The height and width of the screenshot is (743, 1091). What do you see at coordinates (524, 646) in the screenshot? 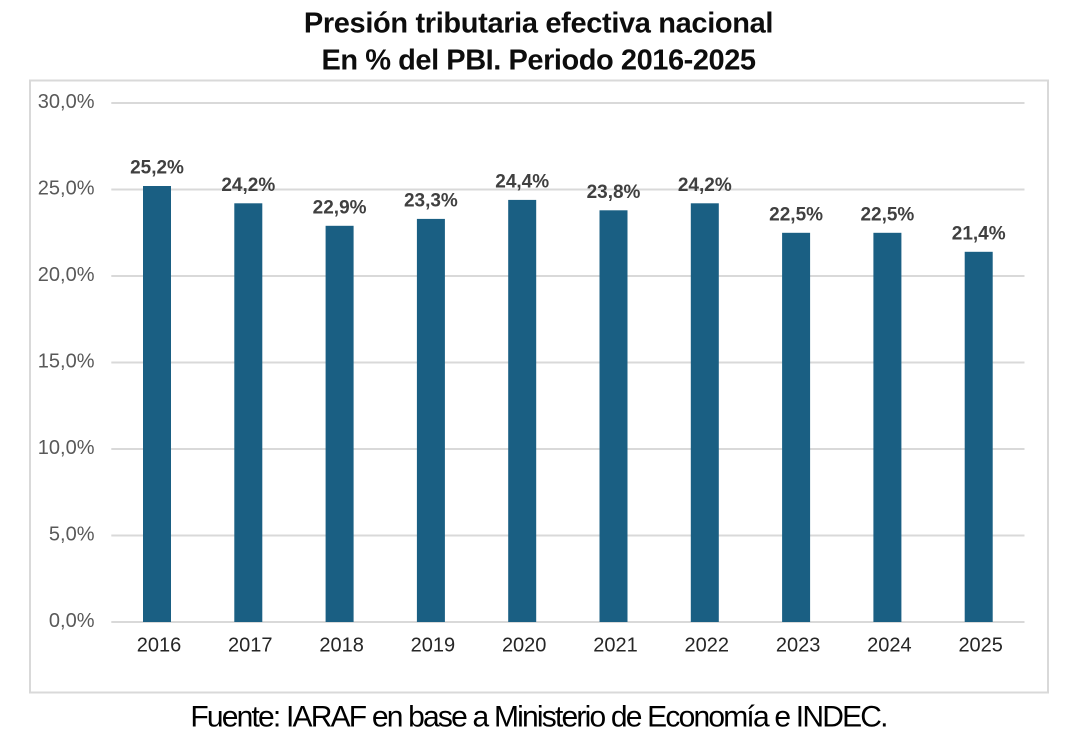
I see `svg-text: 2020` at bounding box center [524, 646].